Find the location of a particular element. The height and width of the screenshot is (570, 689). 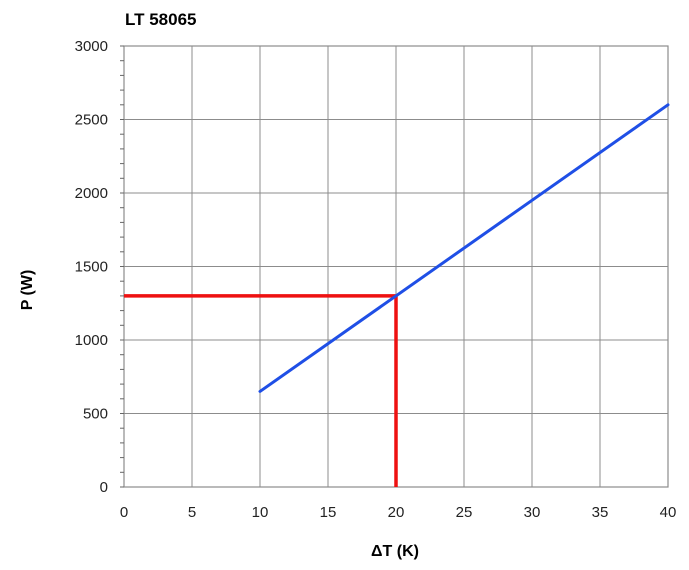

y-tick-label: 2000 is located at coordinates (91, 193).